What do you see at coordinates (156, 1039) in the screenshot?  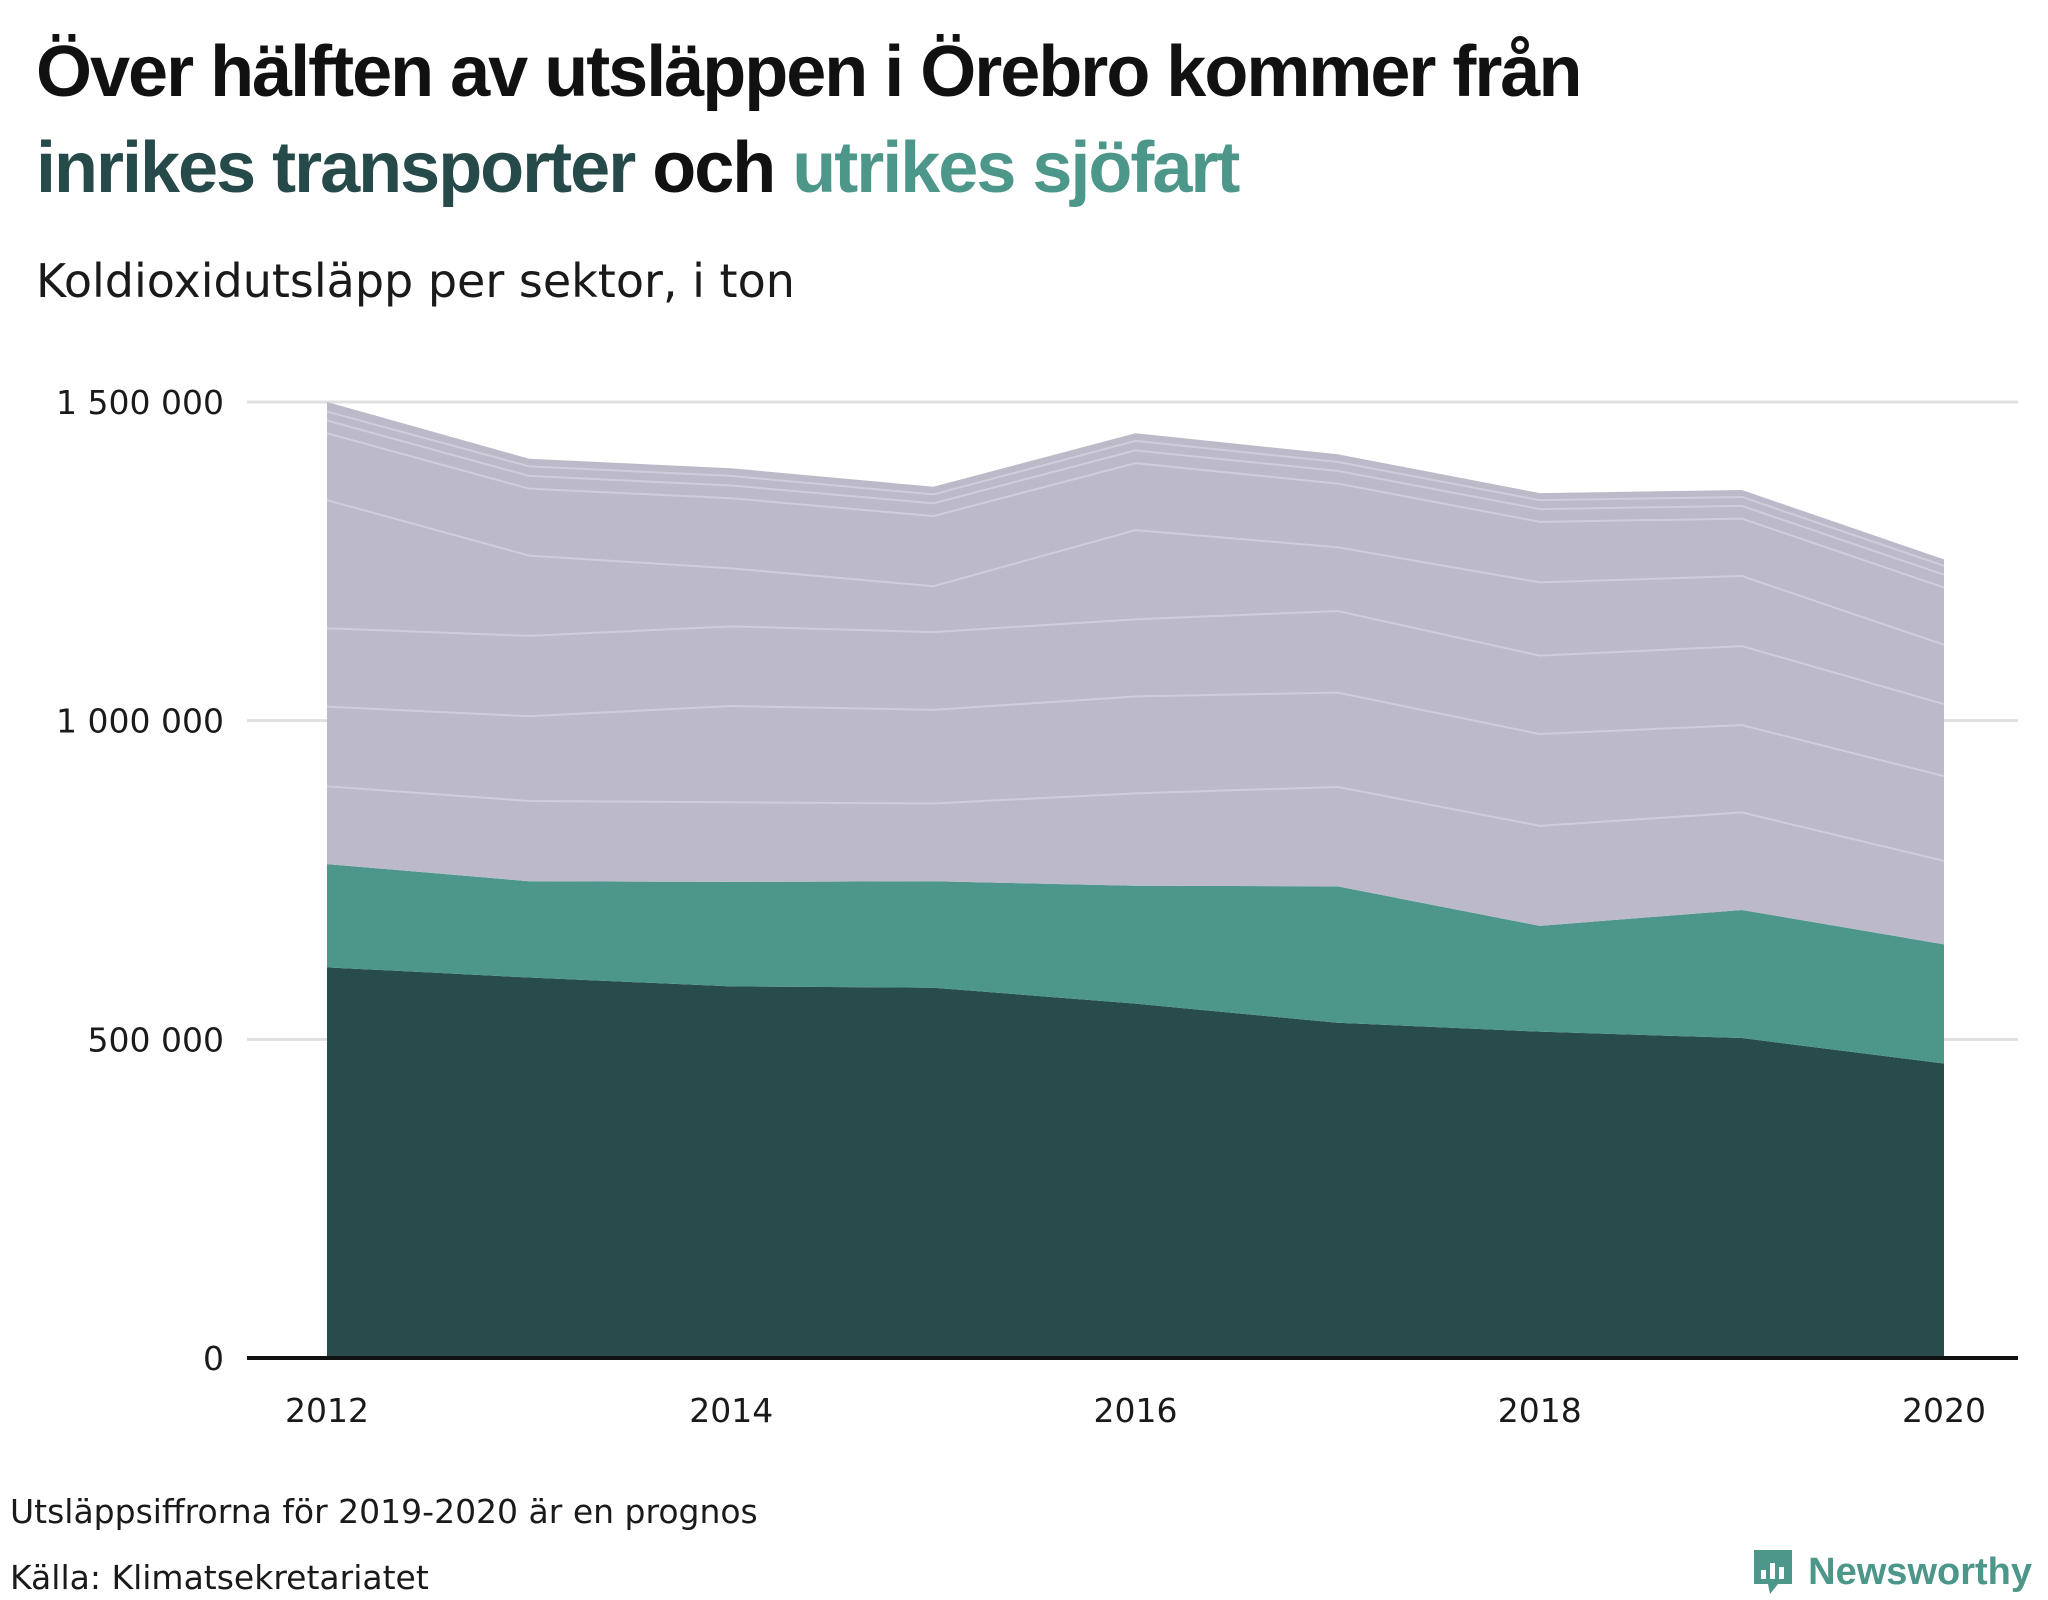 I see `y-tick-label: 500 000` at bounding box center [156, 1039].